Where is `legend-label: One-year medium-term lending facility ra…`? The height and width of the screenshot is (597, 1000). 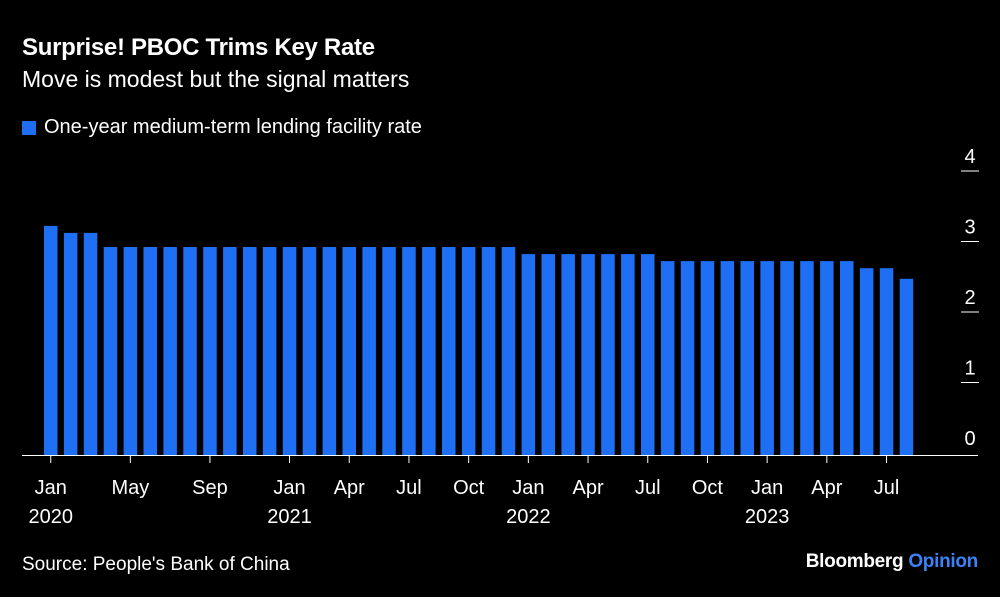
legend-label: One-year medium-term lending facility ra… is located at coordinates (233, 127).